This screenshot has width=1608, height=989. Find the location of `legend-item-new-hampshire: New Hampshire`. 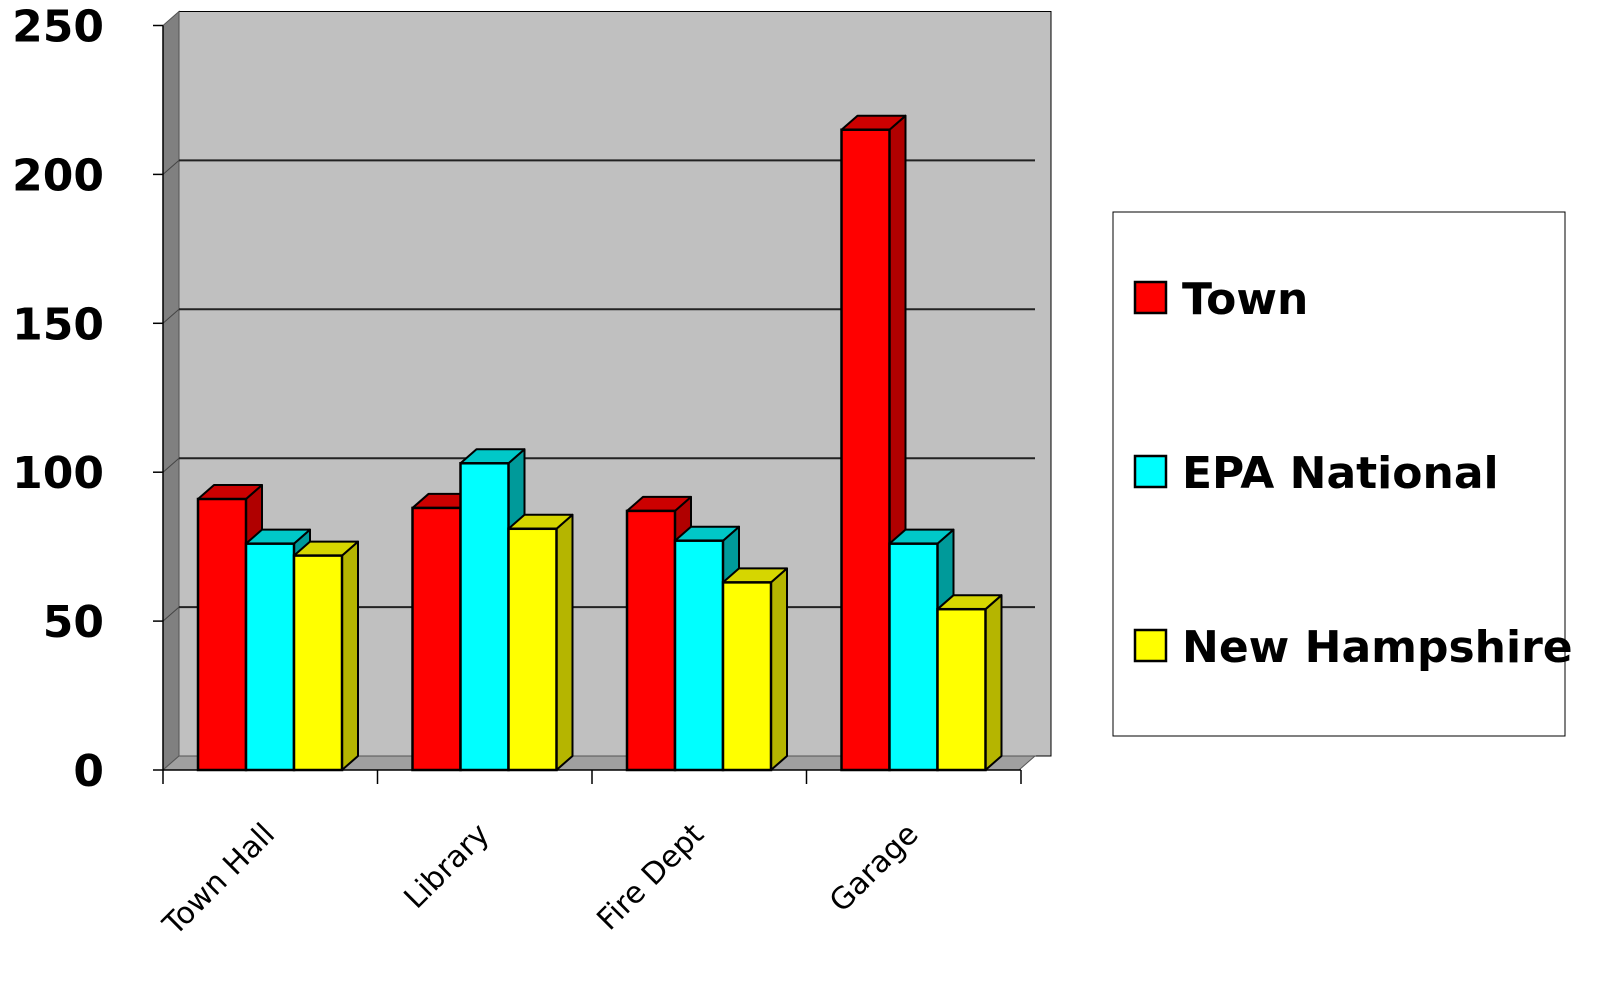

legend-item-new-hampshire: New Hampshire is located at coordinates (1353, 647).